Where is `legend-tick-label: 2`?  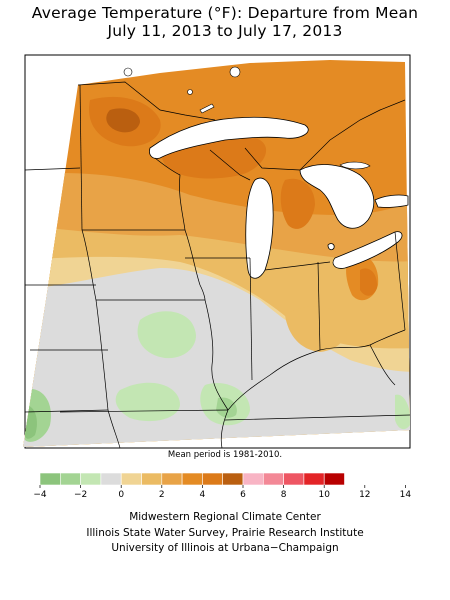
legend-tick-label: 2 is located at coordinates (162, 495).